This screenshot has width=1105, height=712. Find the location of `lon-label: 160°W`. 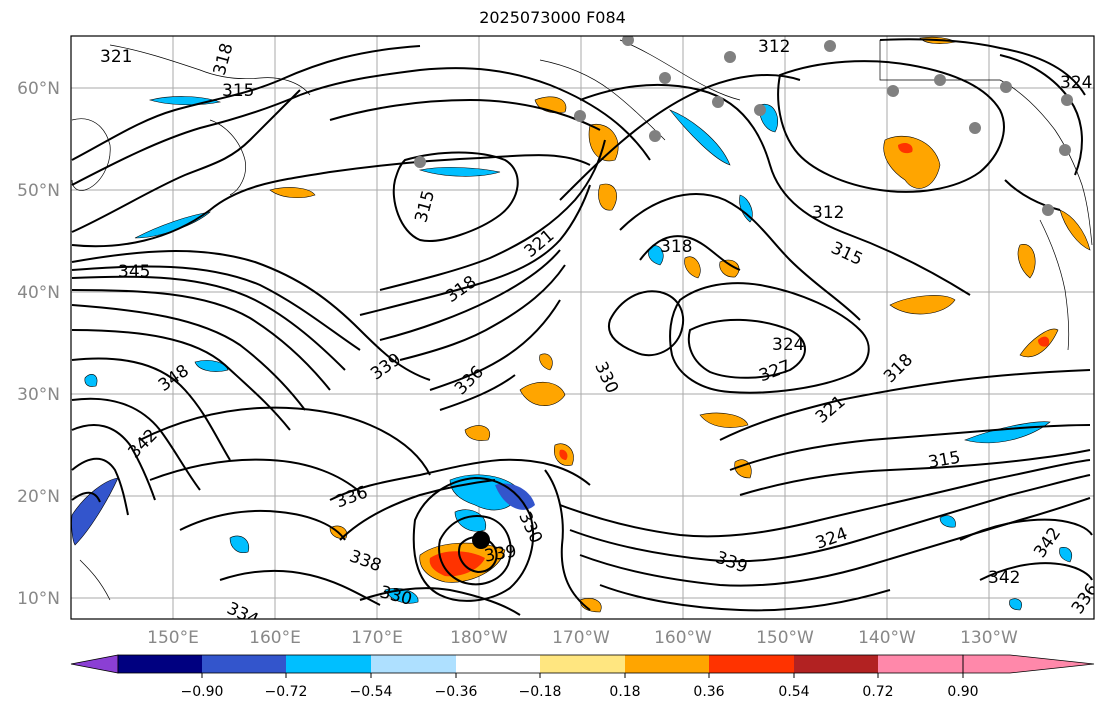

lon-label: 160°W is located at coordinates (683, 638).